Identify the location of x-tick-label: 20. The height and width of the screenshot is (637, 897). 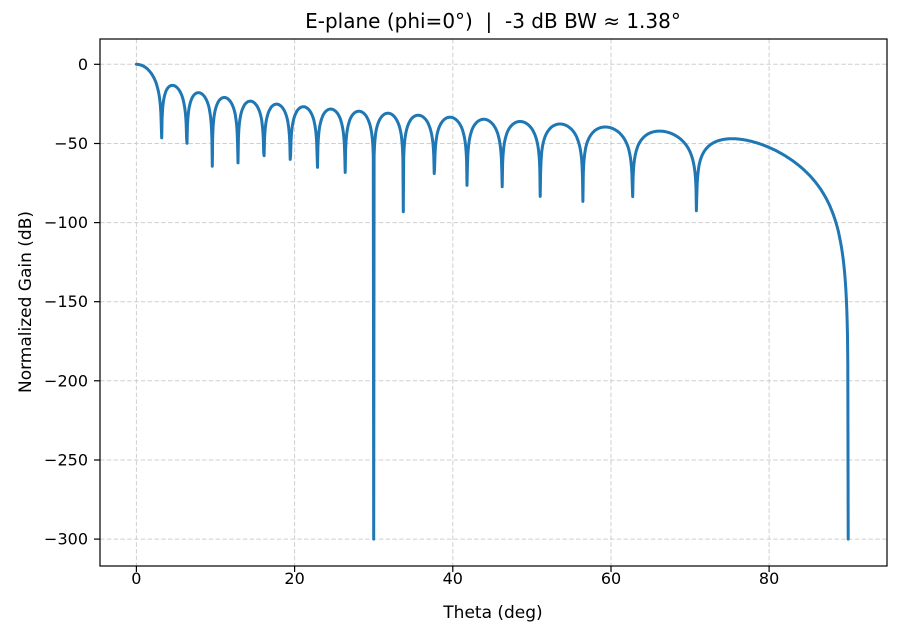
(294, 578).